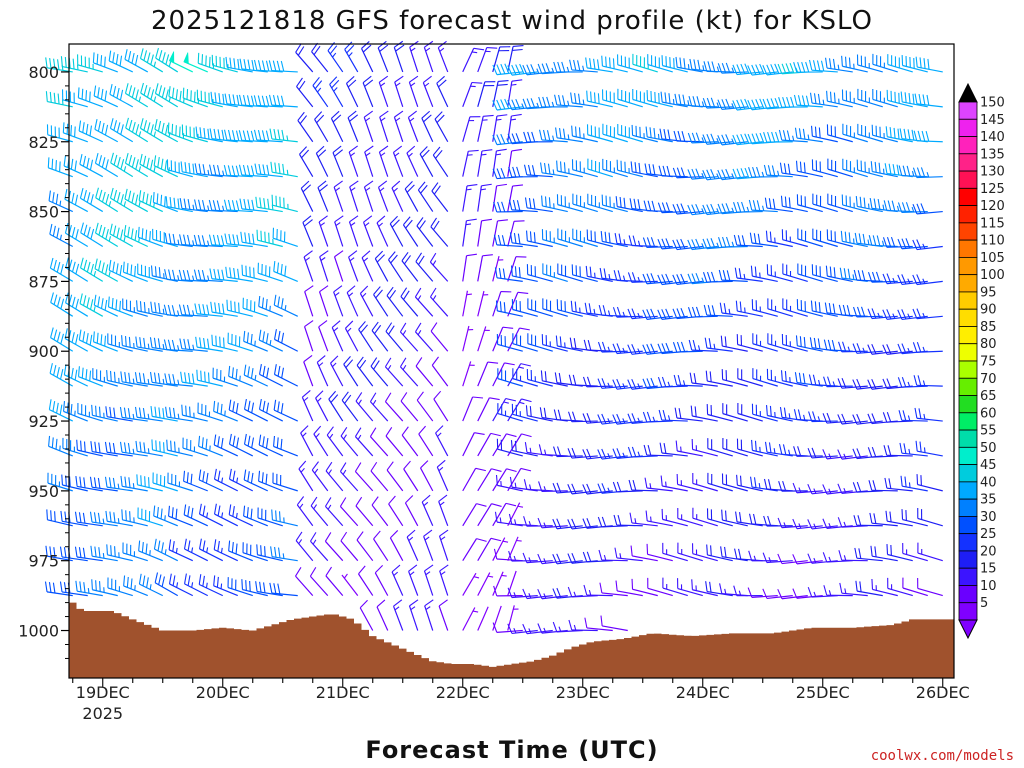  What do you see at coordinates (992, 137) in the screenshot?
I see `colorbar-label: 140` at bounding box center [992, 137].